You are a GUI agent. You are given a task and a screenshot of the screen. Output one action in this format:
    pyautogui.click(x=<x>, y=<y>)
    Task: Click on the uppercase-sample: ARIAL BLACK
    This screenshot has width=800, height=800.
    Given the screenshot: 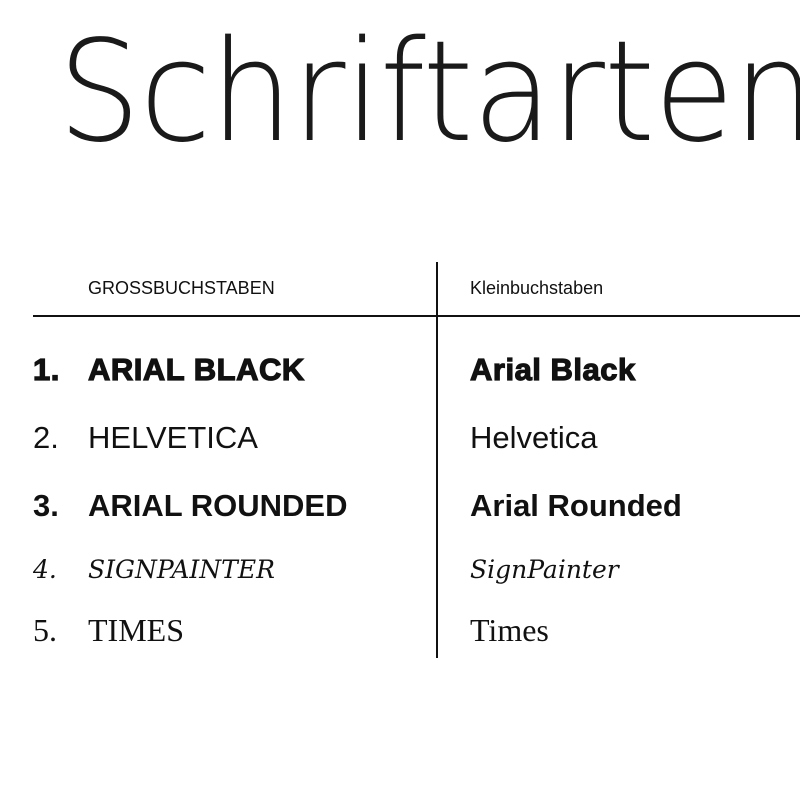 What is the action you would take?
    pyautogui.click(x=196, y=369)
    